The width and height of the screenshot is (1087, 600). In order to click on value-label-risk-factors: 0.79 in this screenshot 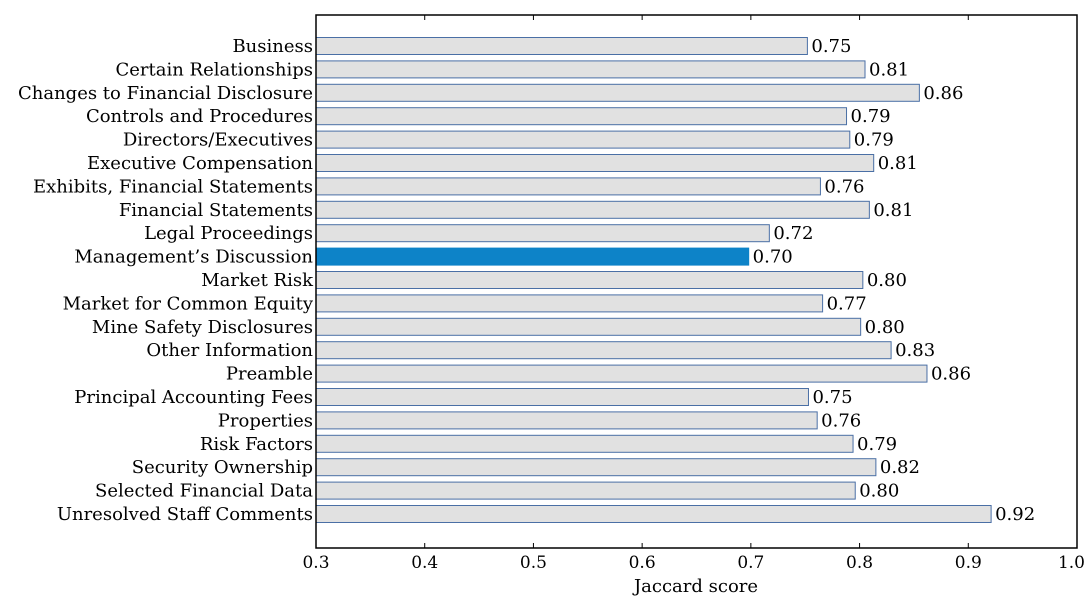, I will do `click(877, 444)`.